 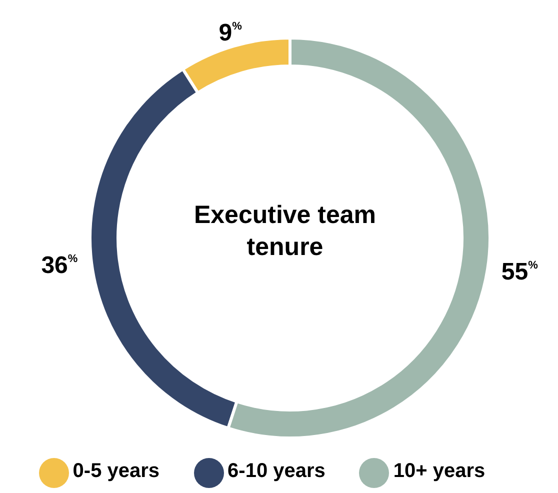 What do you see at coordinates (59, 264) in the screenshot?
I see `data-label: 36$^{%}$` at bounding box center [59, 264].